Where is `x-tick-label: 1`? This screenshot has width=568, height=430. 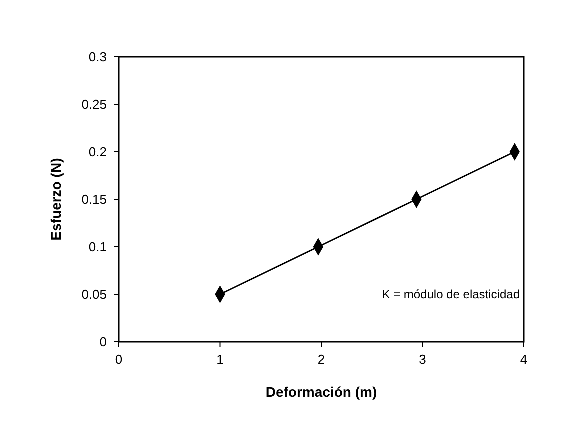
x-tick-label: 1 is located at coordinates (220, 359).